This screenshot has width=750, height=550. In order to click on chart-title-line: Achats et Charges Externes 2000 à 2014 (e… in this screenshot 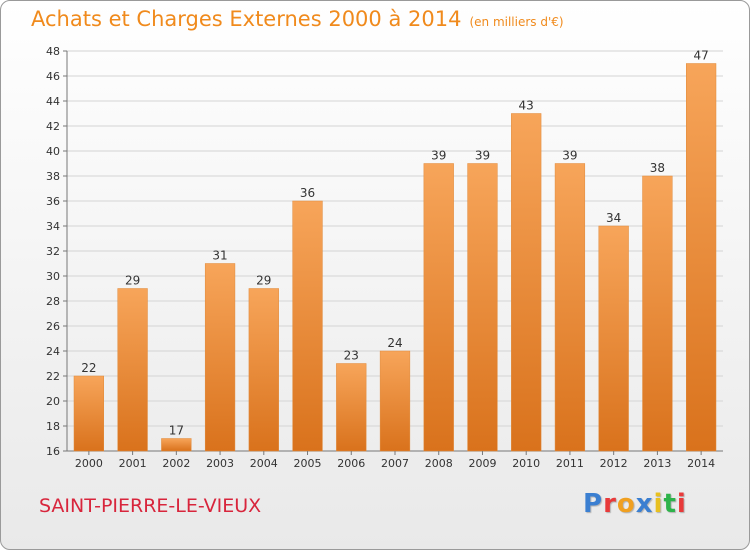, I will do `click(297, 19)`.